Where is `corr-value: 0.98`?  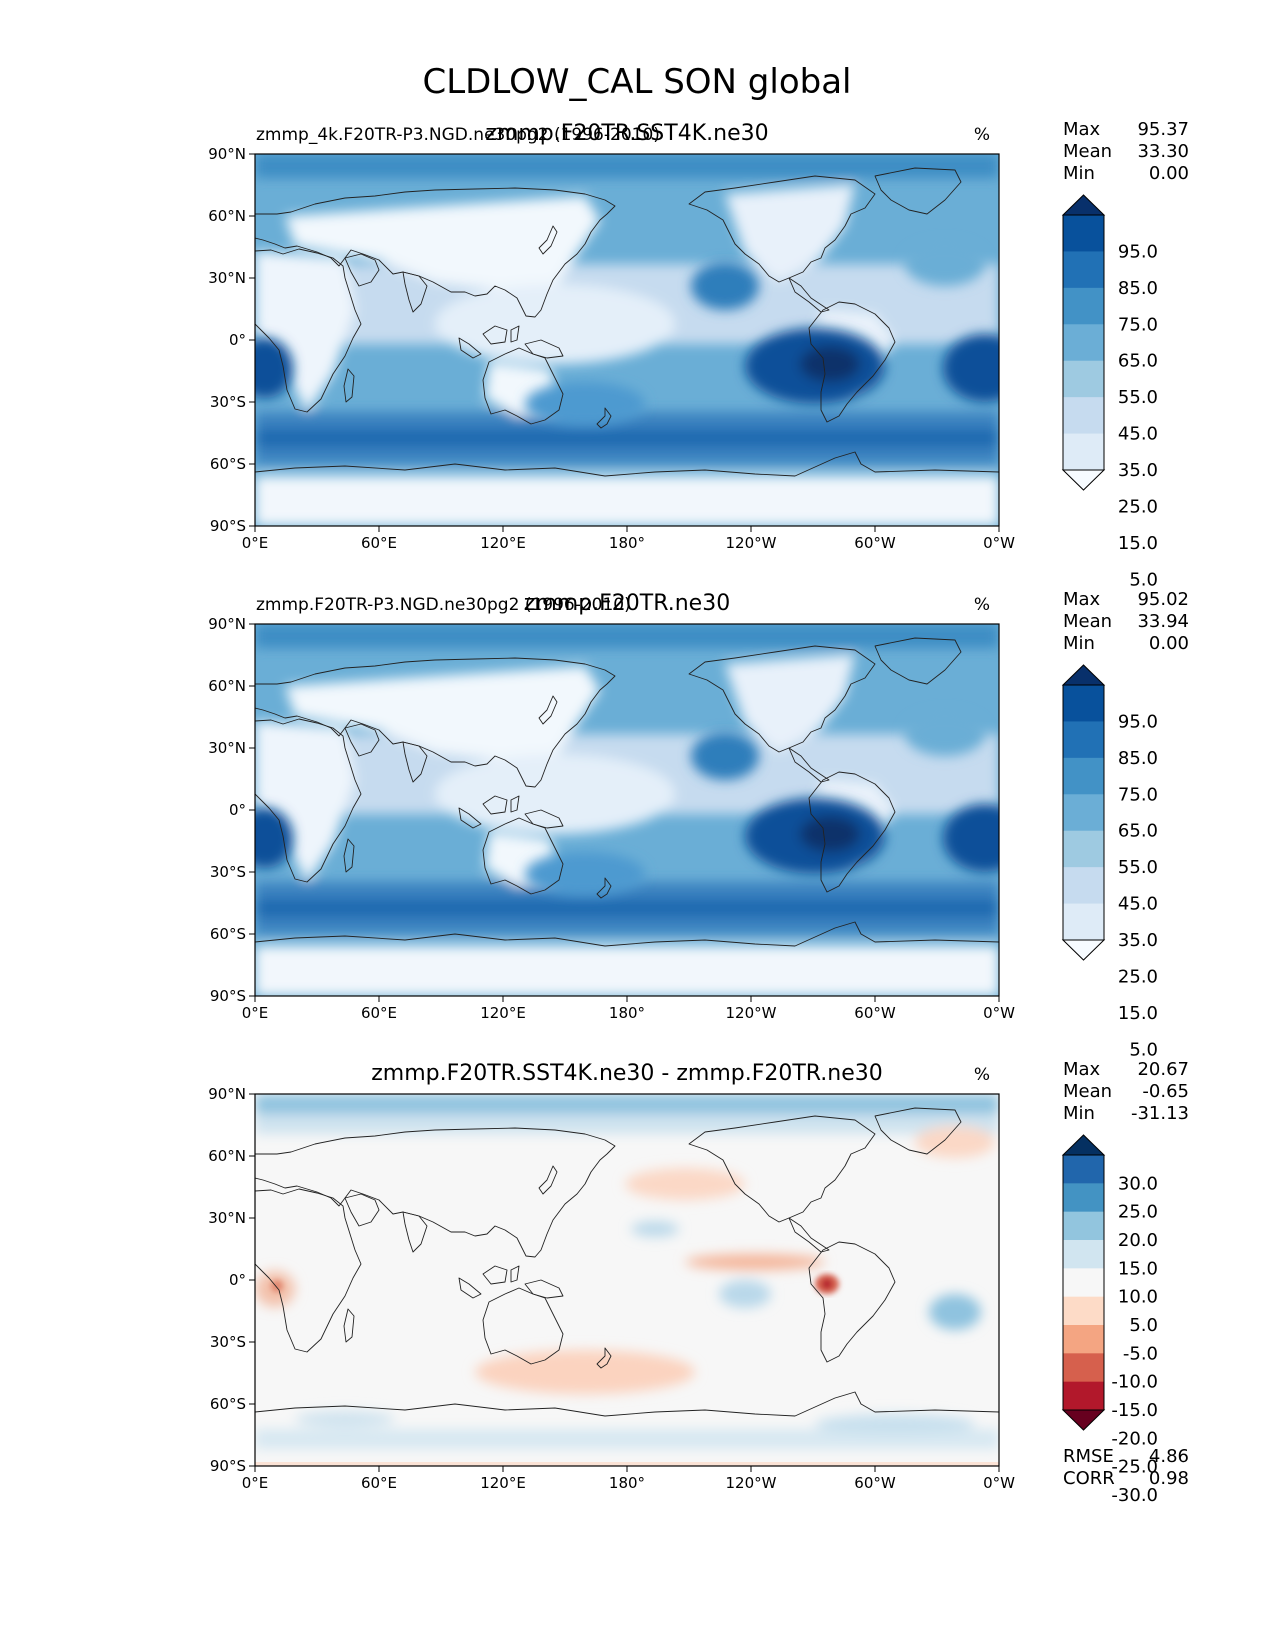
corr-value: 0.98 is located at coordinates (1169, 1478).